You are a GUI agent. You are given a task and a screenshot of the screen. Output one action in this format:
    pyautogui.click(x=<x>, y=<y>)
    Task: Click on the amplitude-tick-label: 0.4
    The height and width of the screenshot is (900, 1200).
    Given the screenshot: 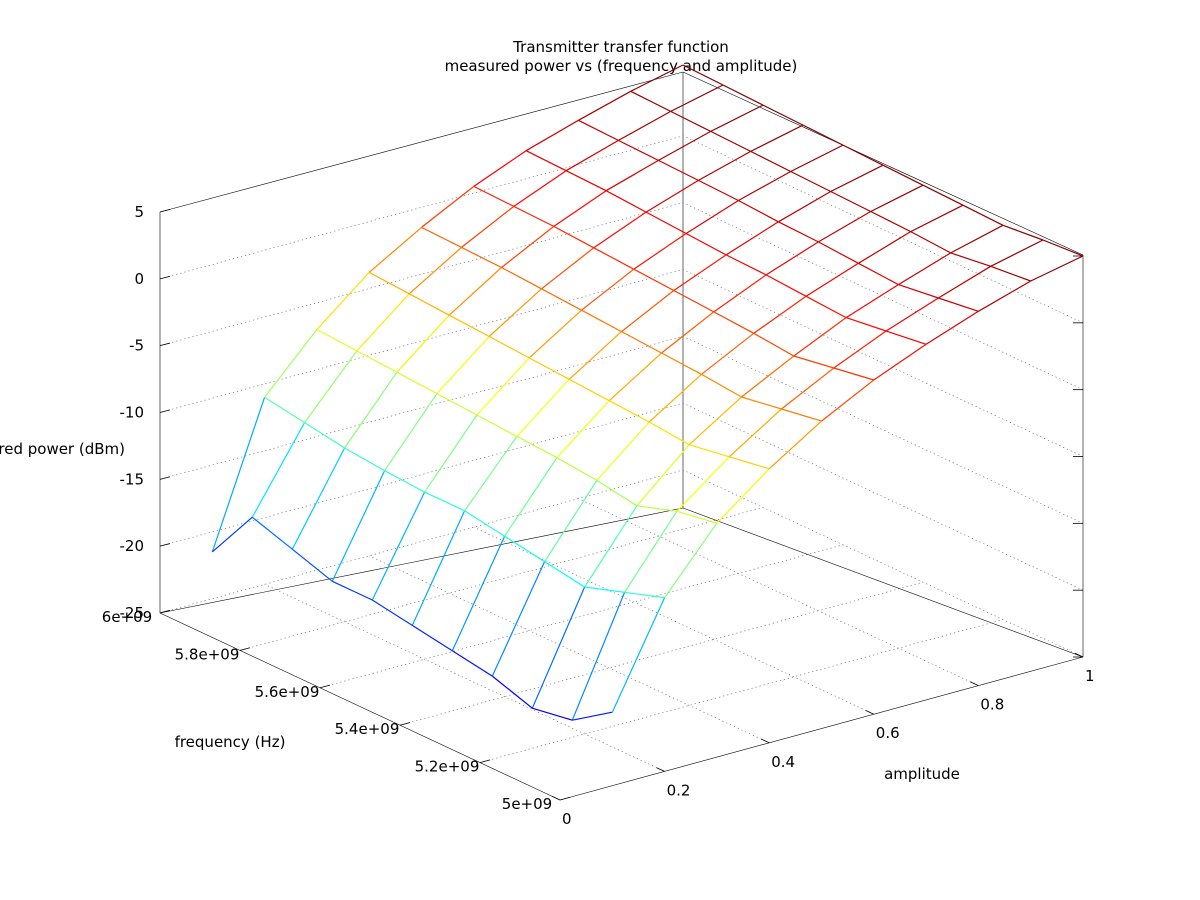 What is the action you would take?
    pyautogui.click(x=783, y=762)
    